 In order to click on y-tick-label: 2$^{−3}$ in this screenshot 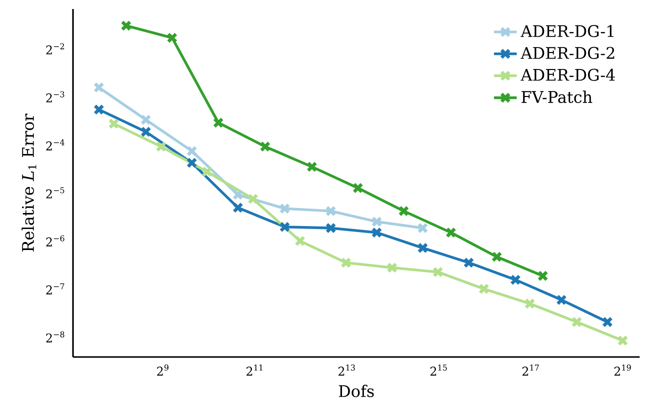, I will do `click(55, 96)`.